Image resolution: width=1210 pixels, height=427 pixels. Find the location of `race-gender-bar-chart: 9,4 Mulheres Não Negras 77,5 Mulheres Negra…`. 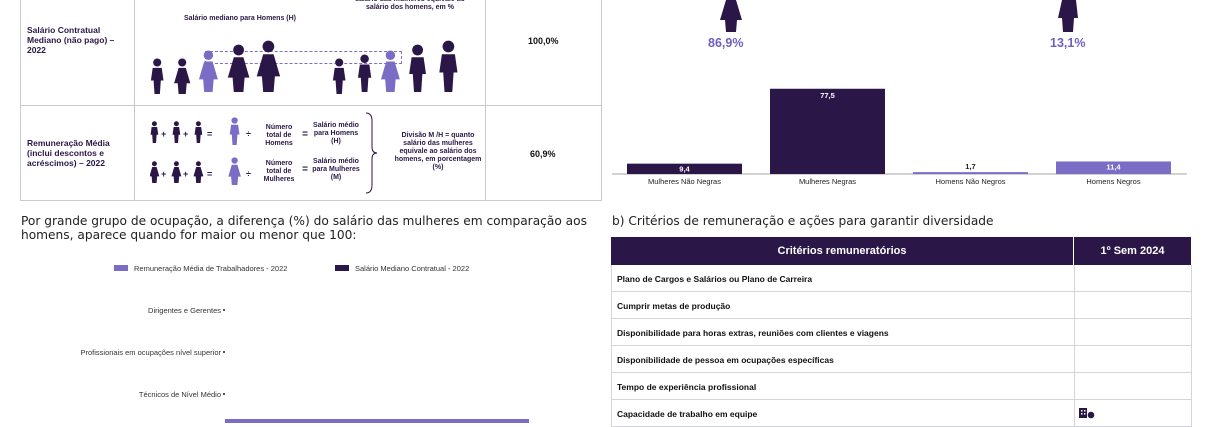

race-gender-bar-chart: 9,4 Mulheres Não Negras 77,5 Mulheres Negra… is located at coordinates (899, 137).